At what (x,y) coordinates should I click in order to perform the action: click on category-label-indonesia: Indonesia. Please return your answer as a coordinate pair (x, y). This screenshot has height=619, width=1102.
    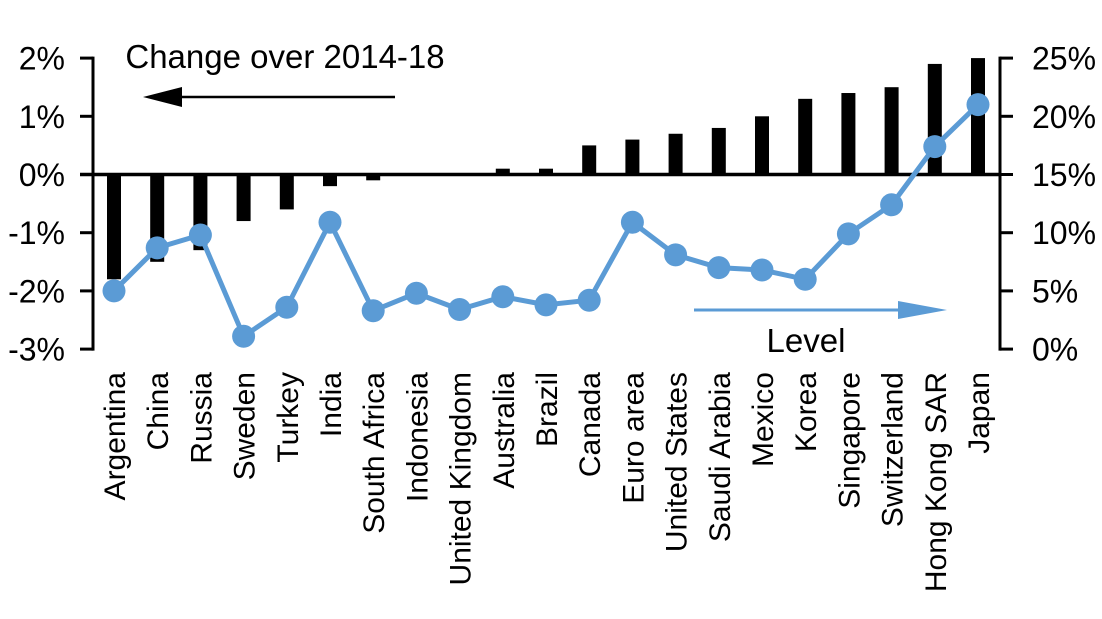
    Looking at the image, I should click on (417, 437).